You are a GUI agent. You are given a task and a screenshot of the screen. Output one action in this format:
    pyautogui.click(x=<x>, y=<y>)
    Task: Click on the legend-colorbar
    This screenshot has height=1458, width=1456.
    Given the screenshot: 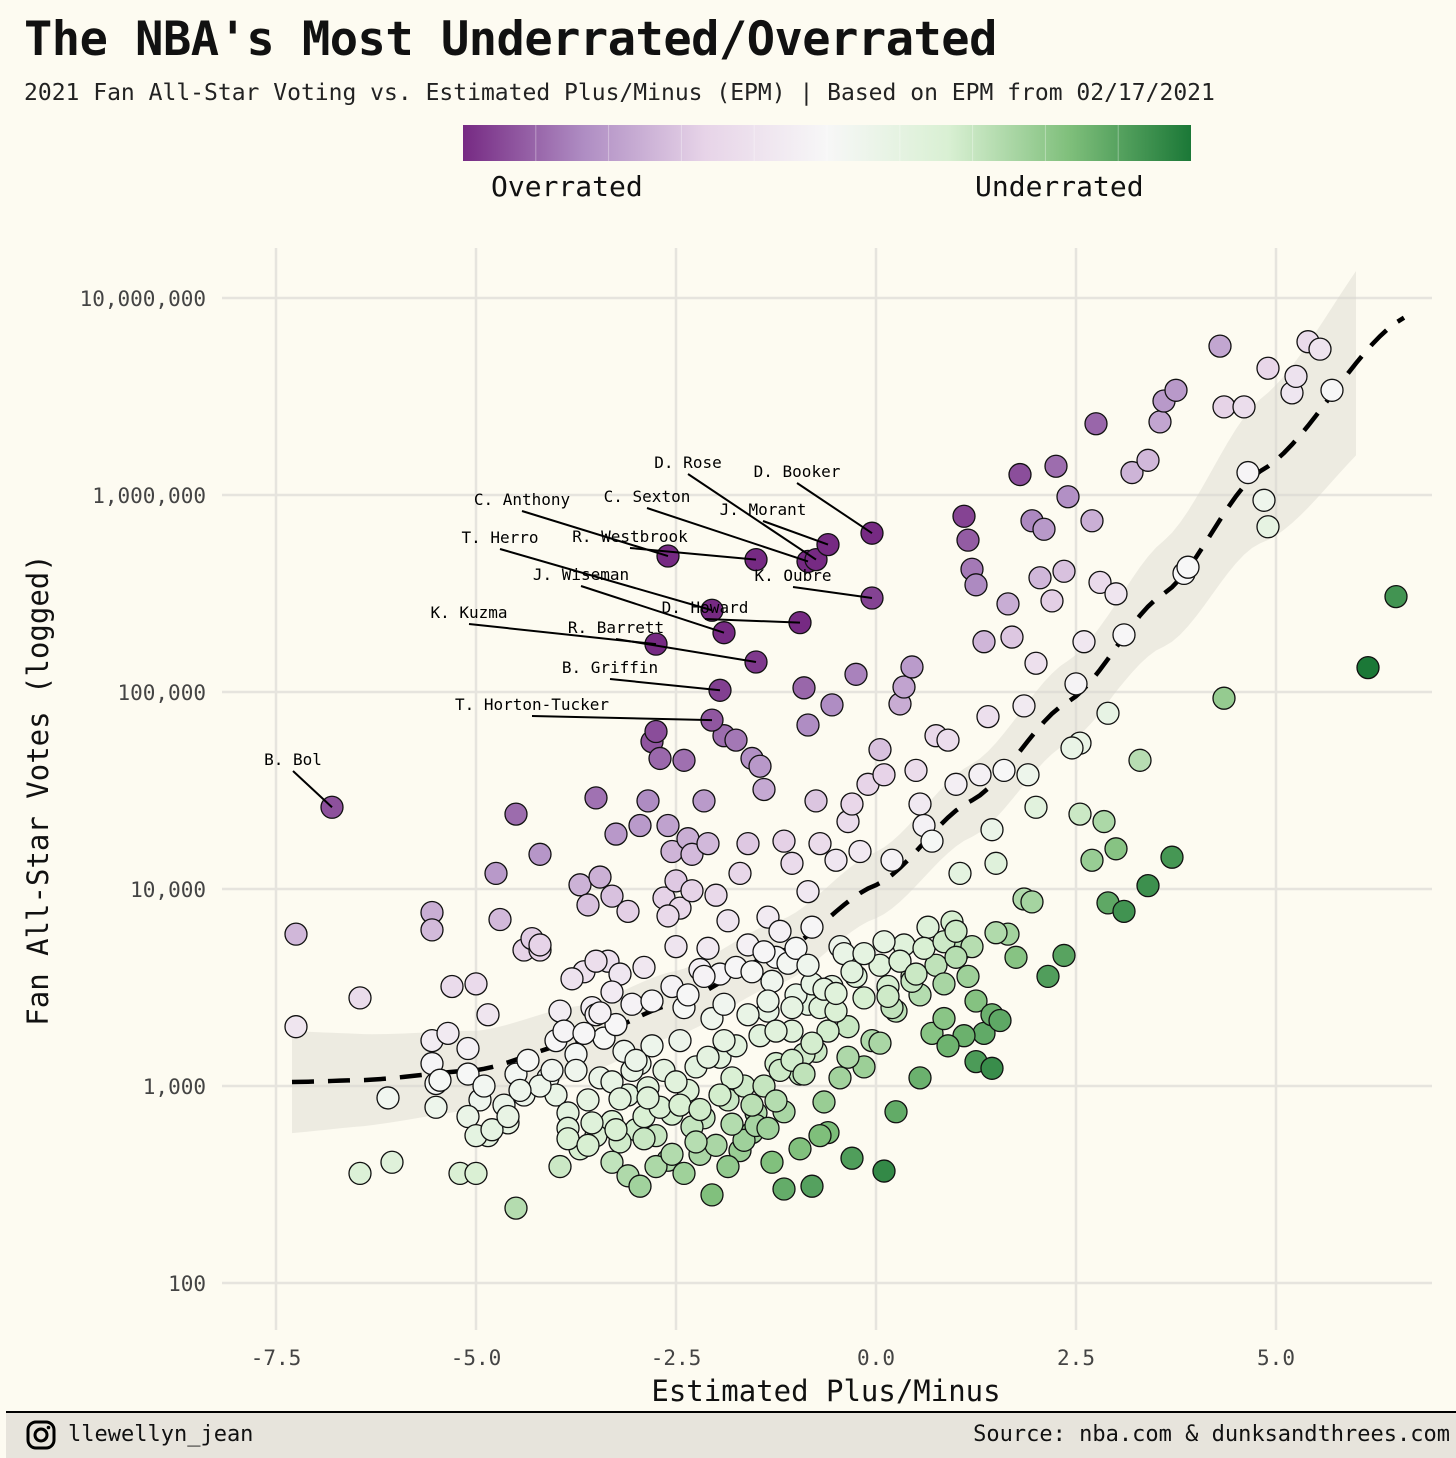 What is the action you would take?
    pyautogui.click(x=827, y=143)
    